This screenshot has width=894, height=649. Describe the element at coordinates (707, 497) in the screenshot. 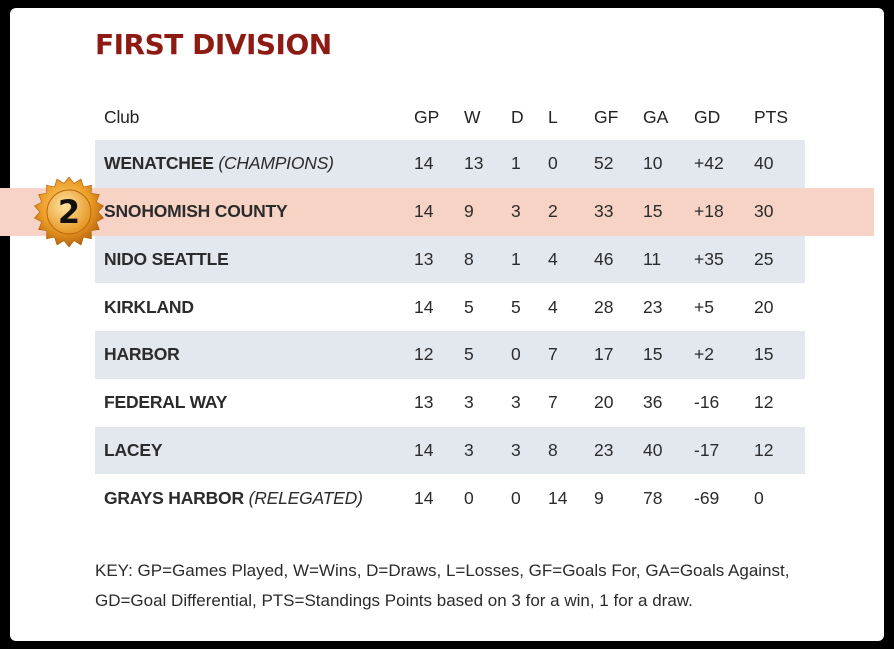

I see `cell-gd: -69` at that location.